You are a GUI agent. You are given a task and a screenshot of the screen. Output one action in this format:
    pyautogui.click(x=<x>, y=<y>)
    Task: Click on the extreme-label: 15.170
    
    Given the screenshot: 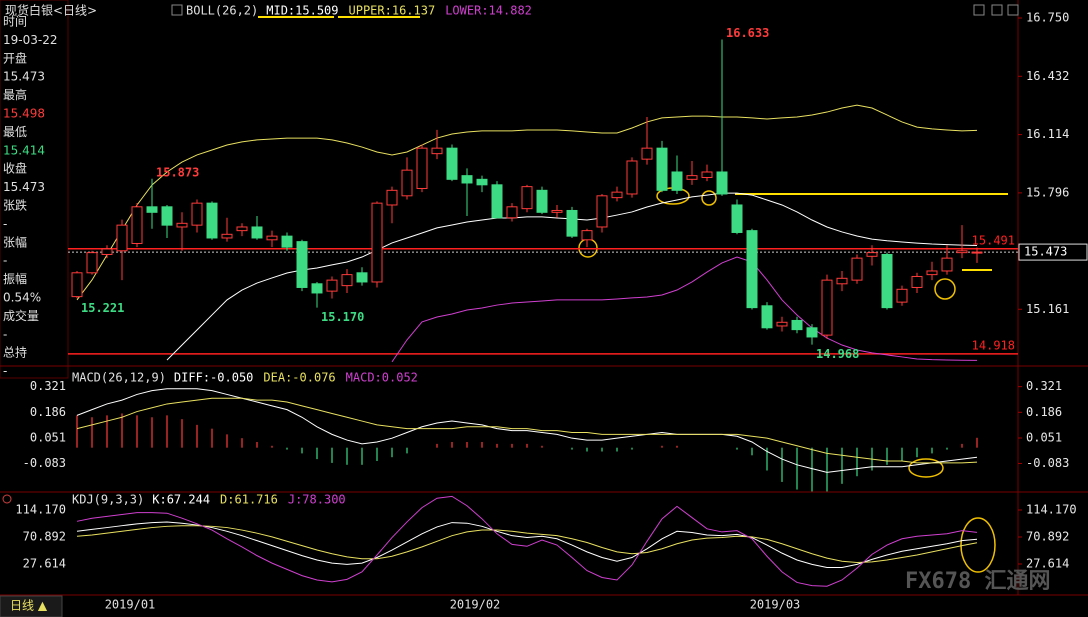 What is the action you would take?
    pyautogui.click(x=342, y=317)
    